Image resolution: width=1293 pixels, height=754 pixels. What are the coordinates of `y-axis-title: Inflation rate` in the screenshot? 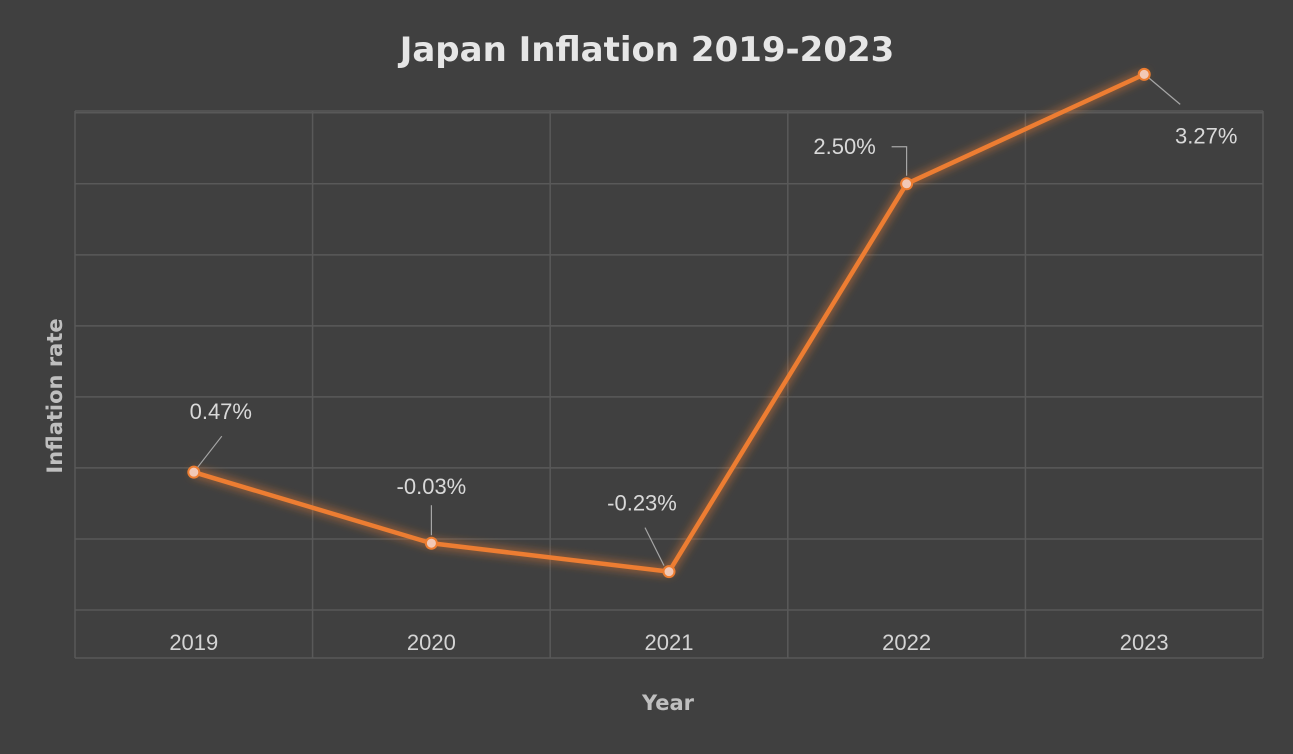 It's located at (55, 395).